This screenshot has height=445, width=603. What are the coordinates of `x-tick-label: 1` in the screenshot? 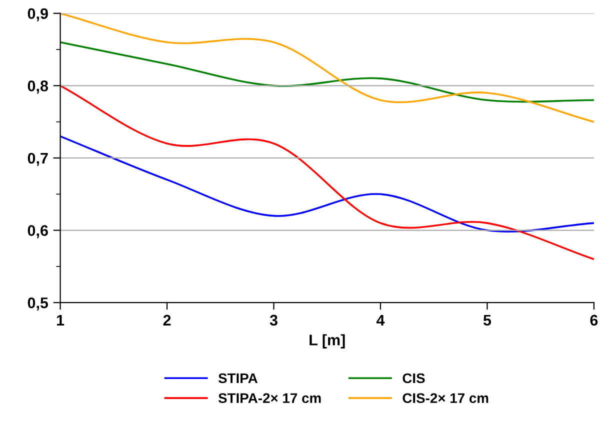 It's located at (60, 320).